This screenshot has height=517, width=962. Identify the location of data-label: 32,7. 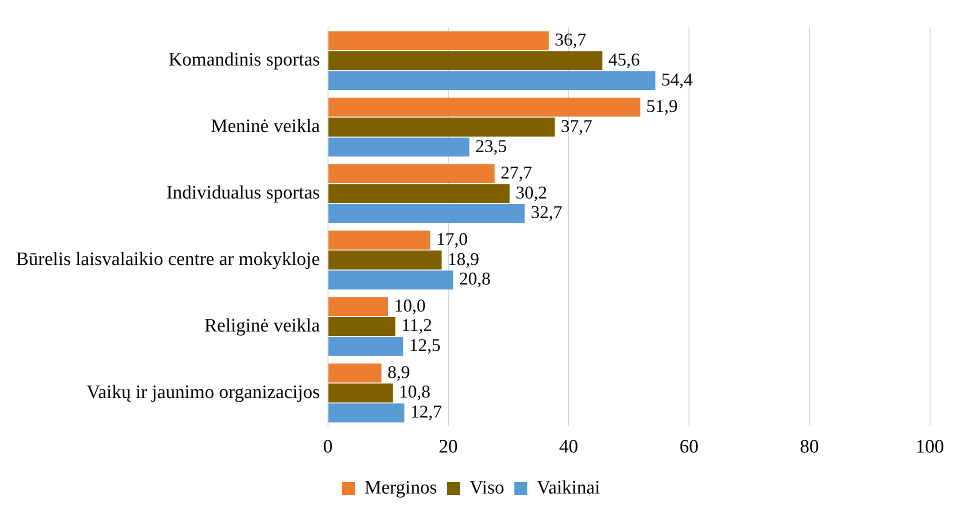
(546, 212).